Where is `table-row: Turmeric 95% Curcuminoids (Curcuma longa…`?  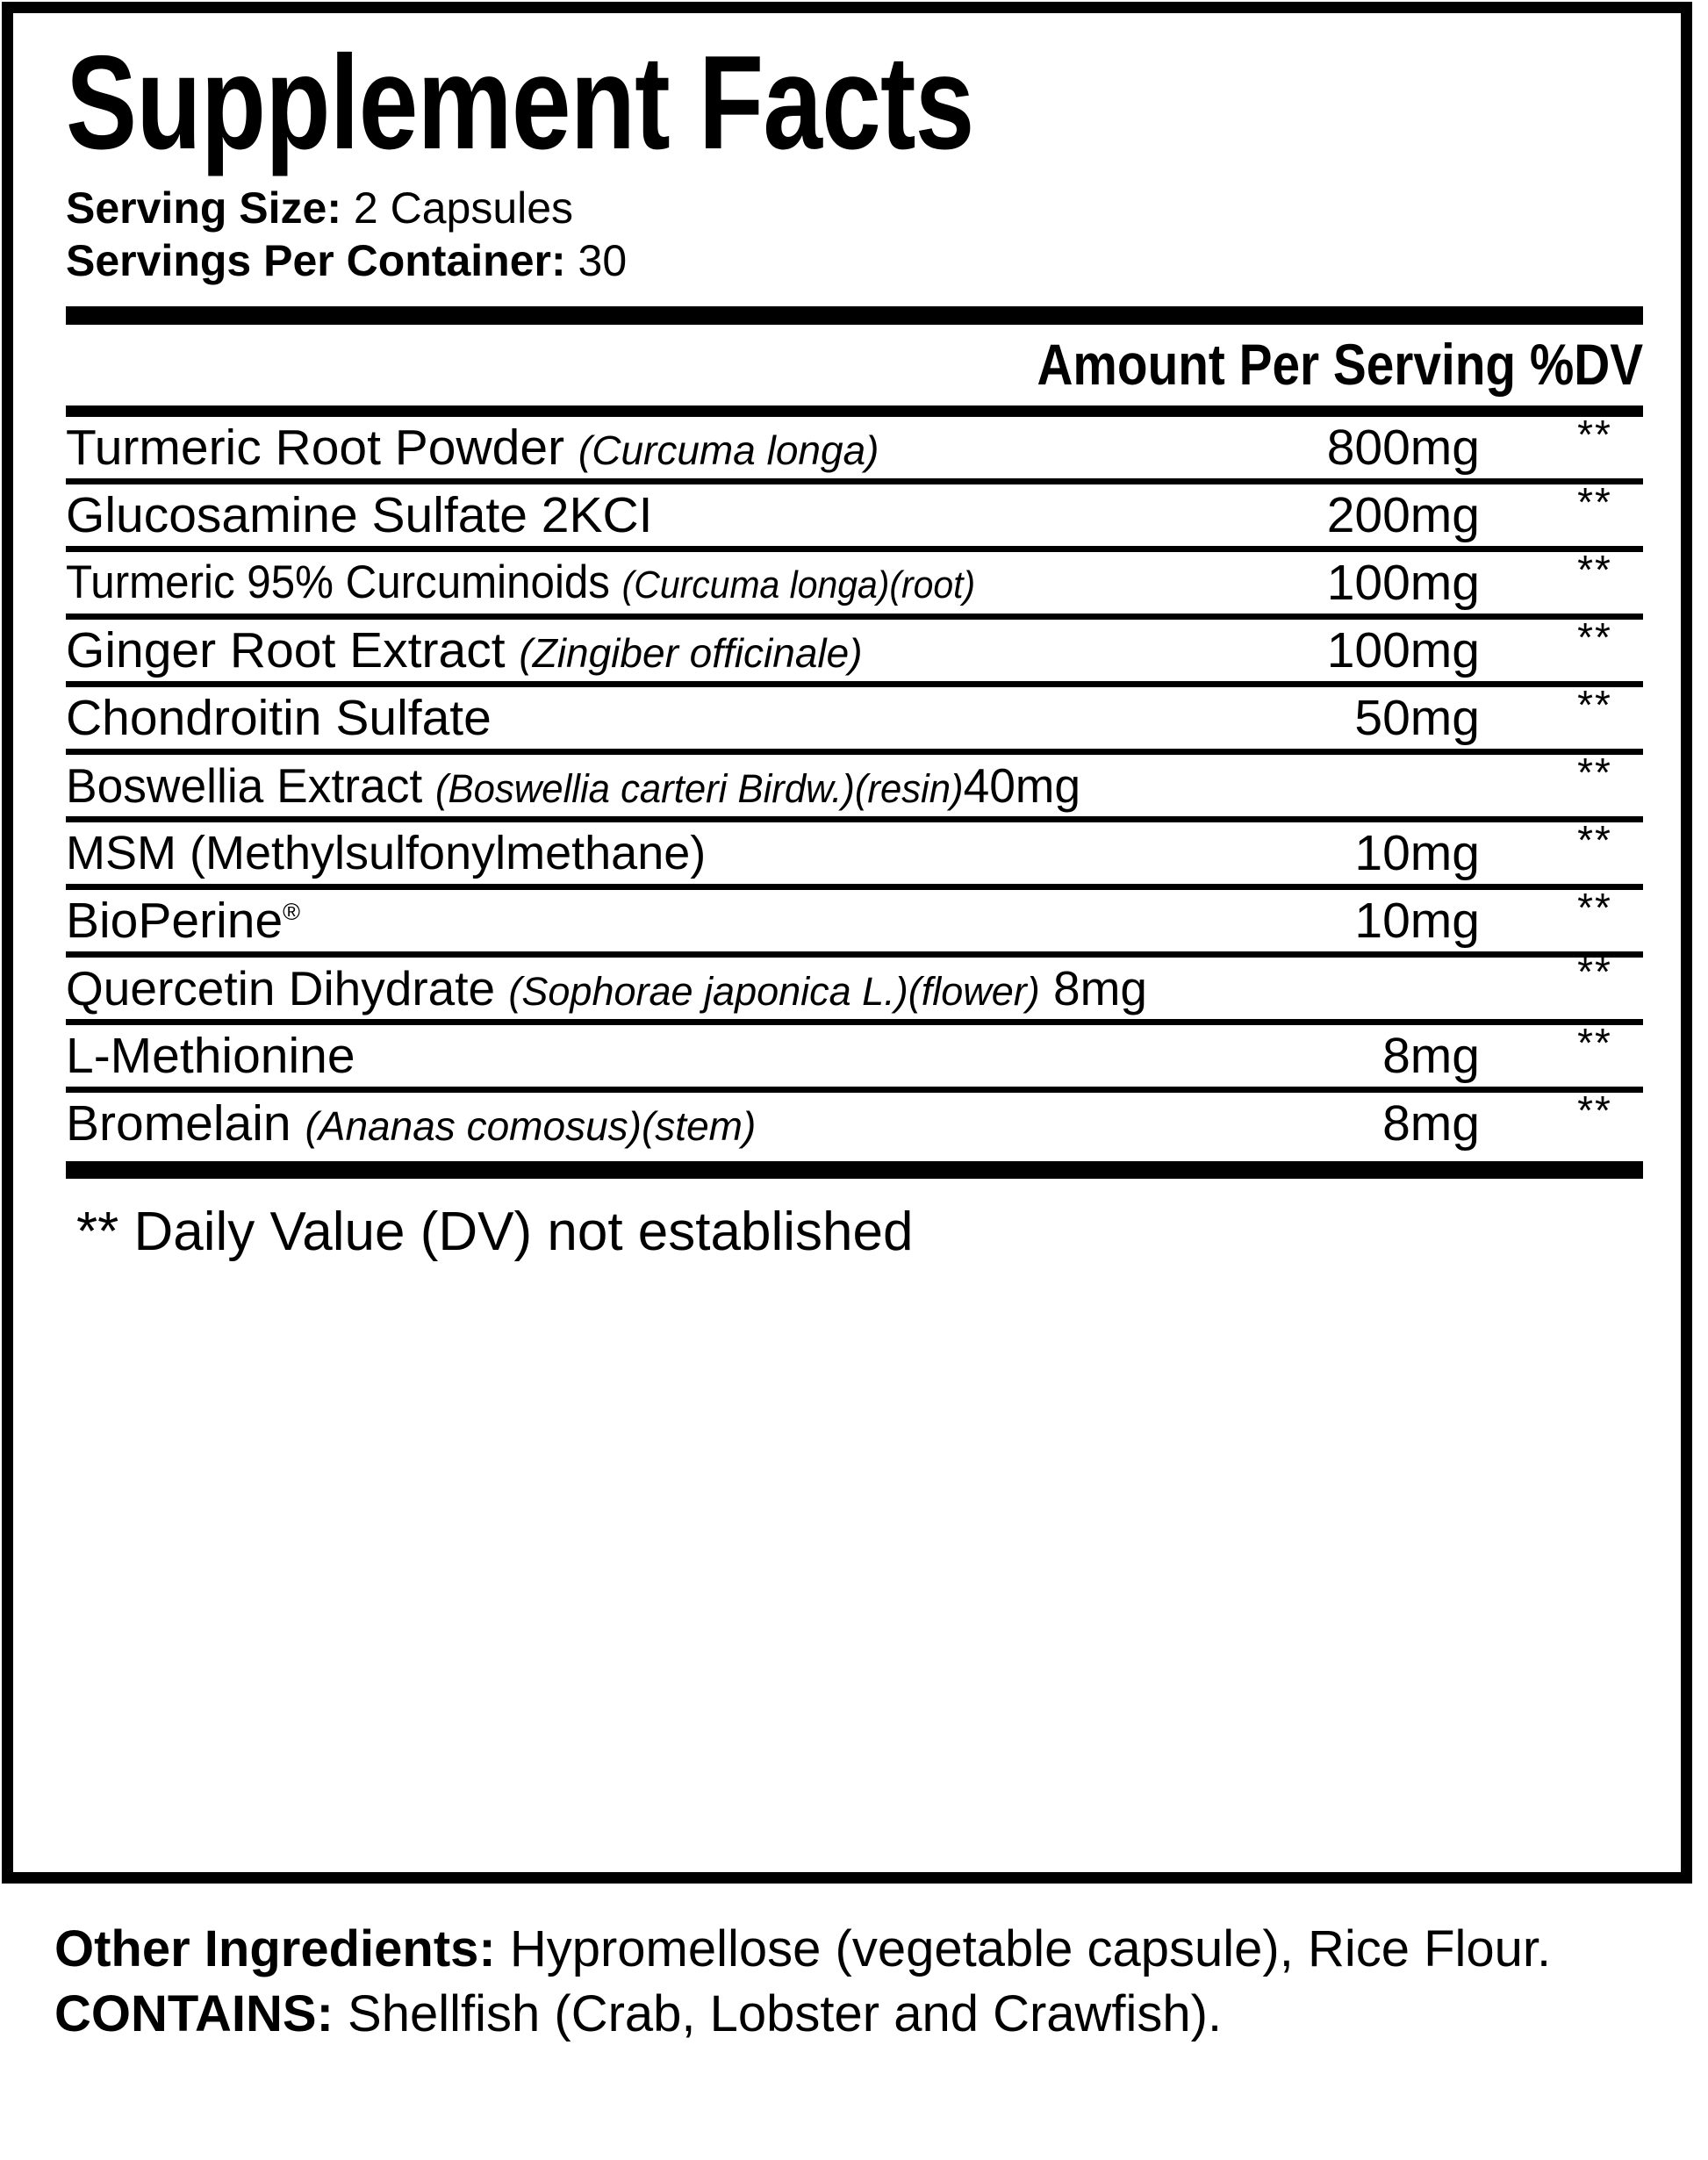 table-row: Turmeric 95% Curcuminoids (Curcuma longa… is located at coordinates (855, 582).